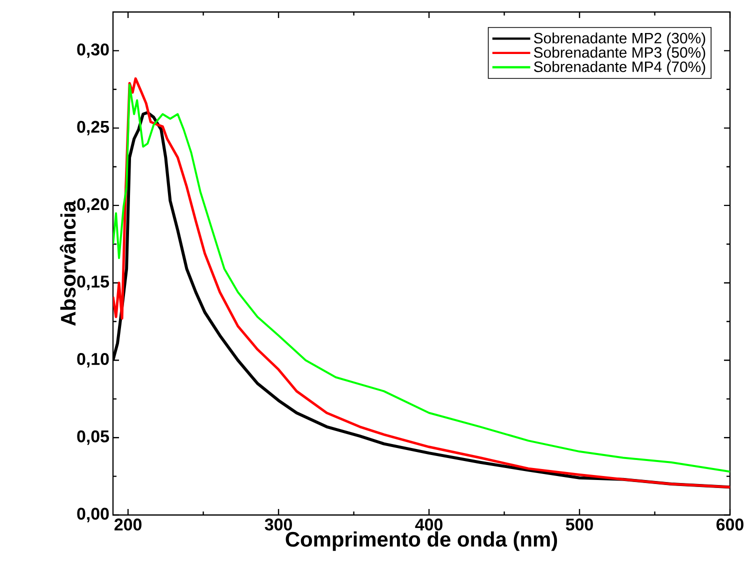 This screenshot has width=752, height=588. I want to click on legend-label: Sobrenadante MP2 (30%), so click(620, 39).